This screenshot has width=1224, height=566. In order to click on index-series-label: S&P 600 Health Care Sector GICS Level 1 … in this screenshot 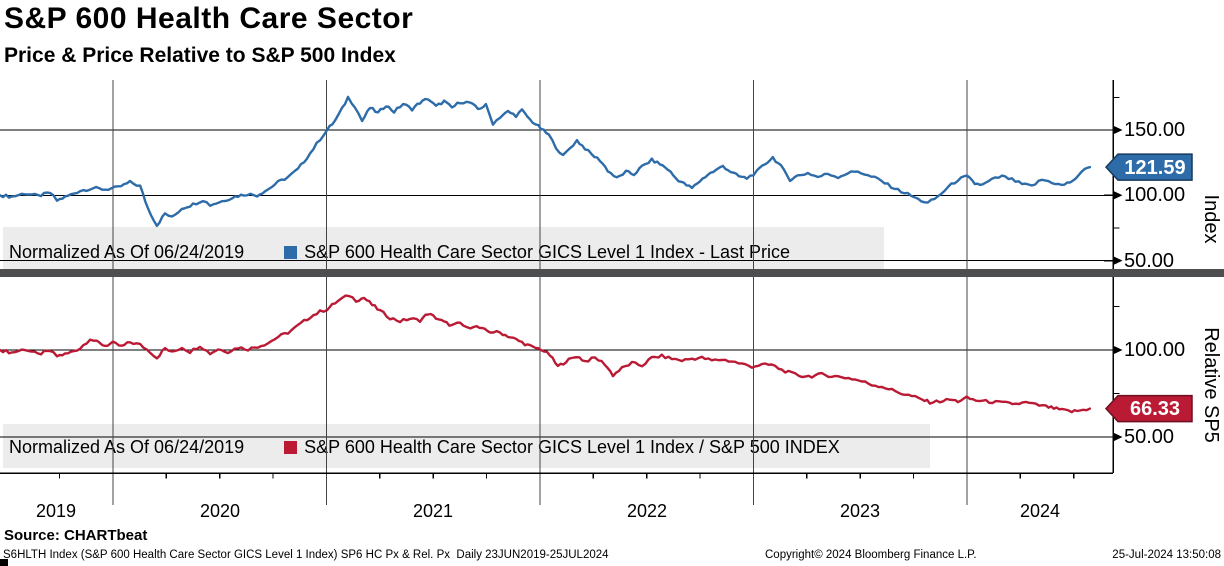, I will do `click(547, 251)`.